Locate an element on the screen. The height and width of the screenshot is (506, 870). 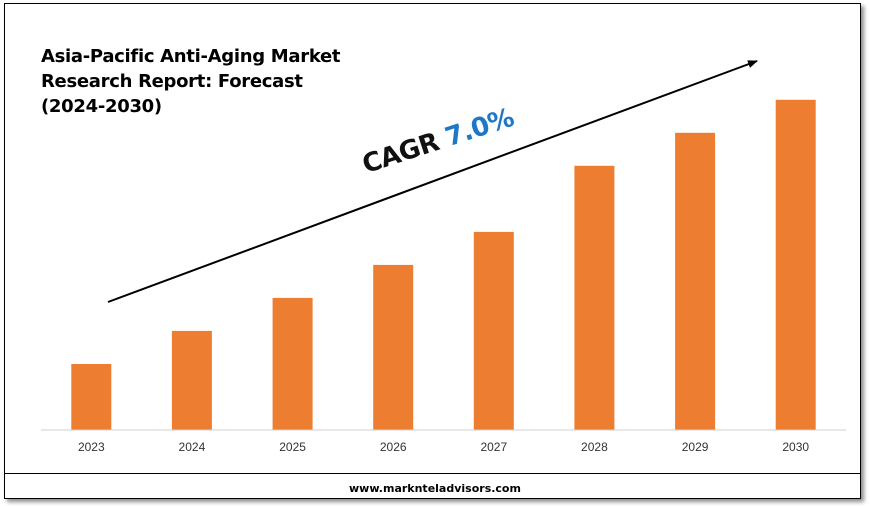
title-line-2: Research Report: Forecast is located at coordinates (172, 81).